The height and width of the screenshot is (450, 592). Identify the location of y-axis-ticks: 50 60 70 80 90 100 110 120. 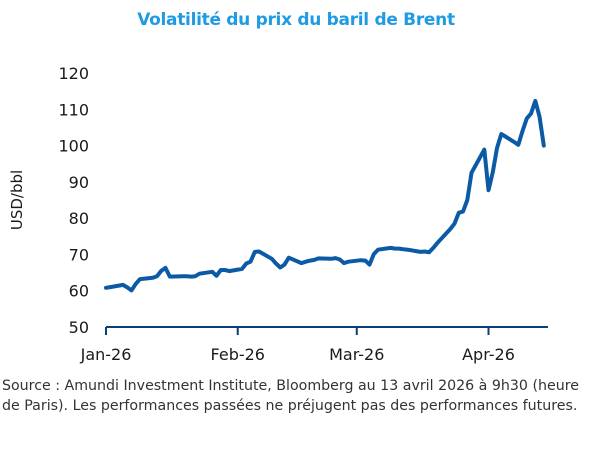
(73, 200).